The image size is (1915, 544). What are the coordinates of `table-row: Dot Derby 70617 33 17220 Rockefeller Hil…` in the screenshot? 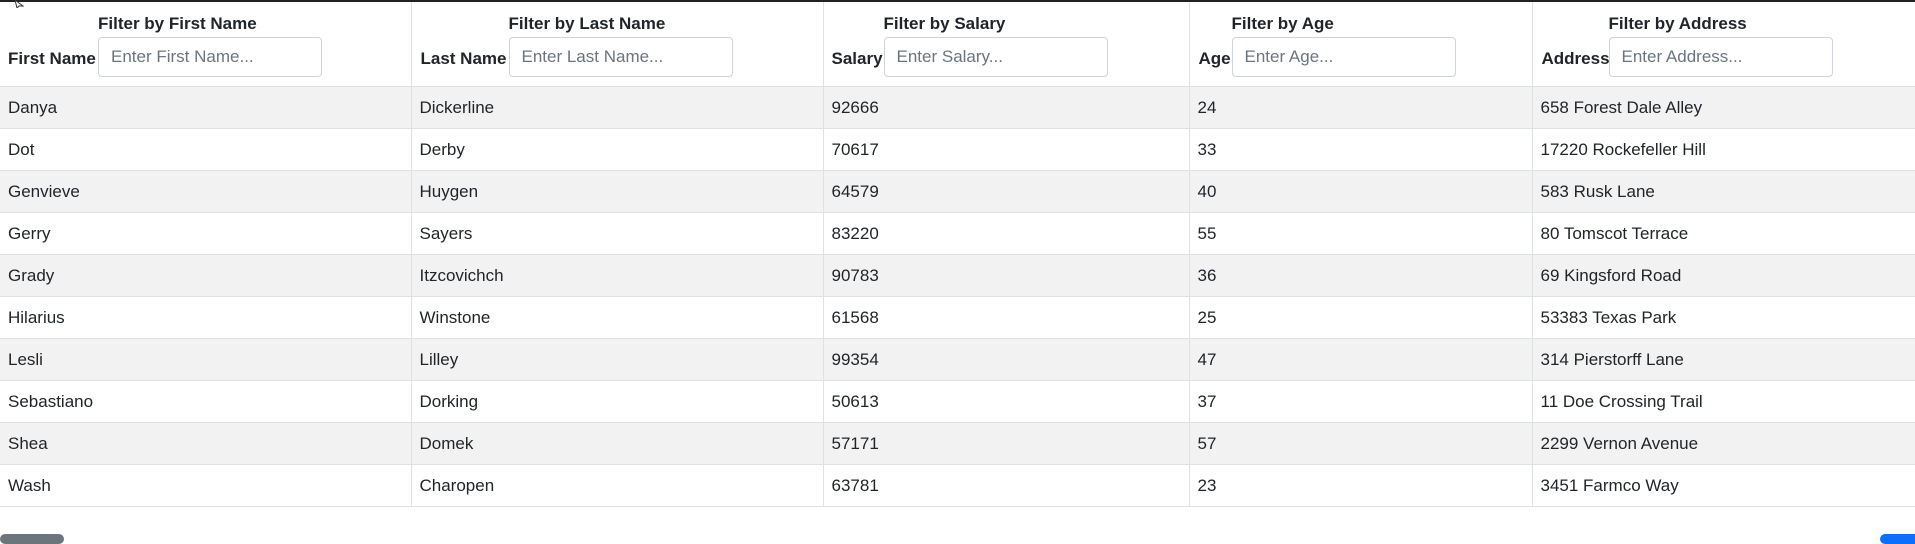 It's located at (957, 149).